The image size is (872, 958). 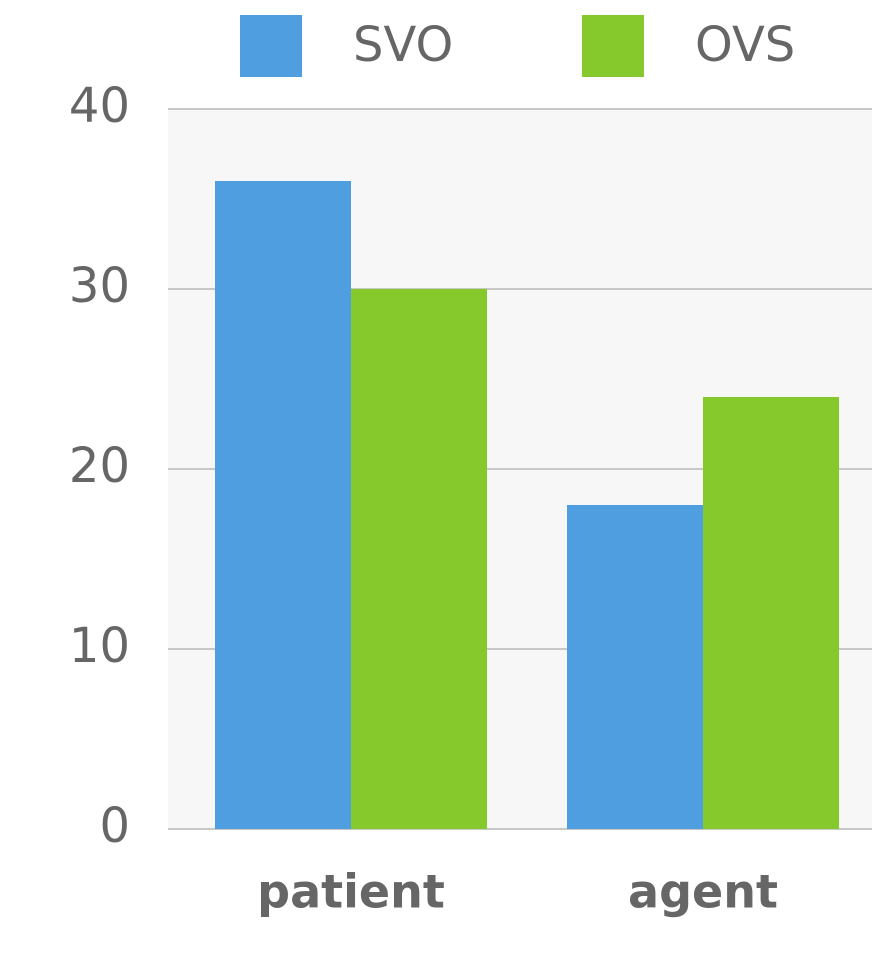 What do you see at coordinates (351, 892) in the screenshot?
I see `x-tick-label: patient` at bounding box center [351, 892].